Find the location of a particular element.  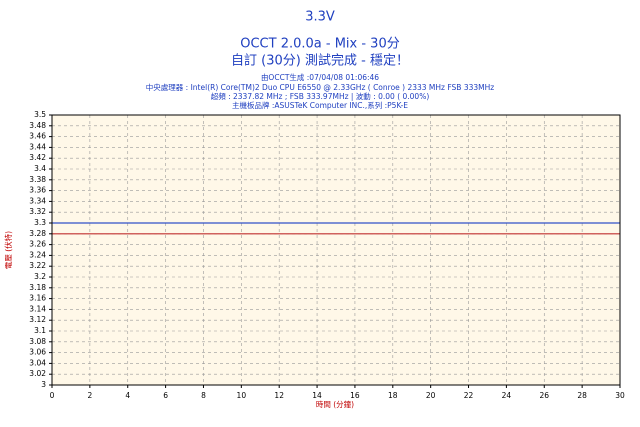

y-tick-label: 3.22 is located at coordinates (37, 265).